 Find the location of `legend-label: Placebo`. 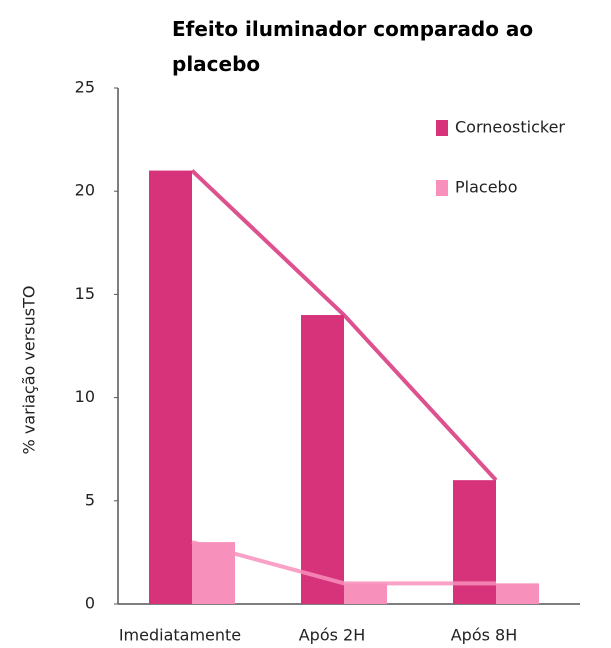

legend-label: Placebo is located at coordinates (486, 187).